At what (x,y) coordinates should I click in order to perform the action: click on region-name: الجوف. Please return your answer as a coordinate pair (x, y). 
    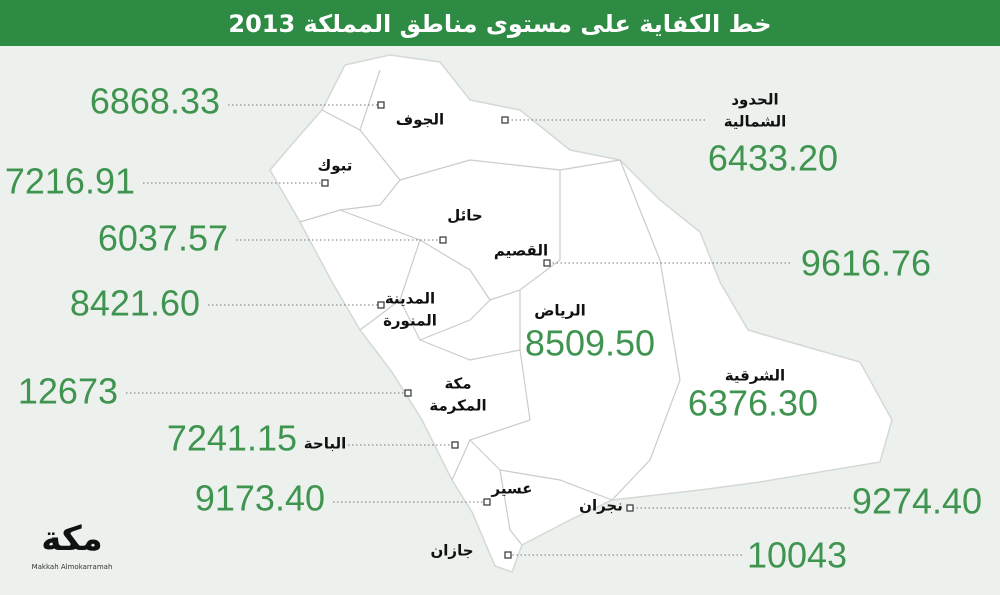
    Looking at the image, I should click on (420, 120).